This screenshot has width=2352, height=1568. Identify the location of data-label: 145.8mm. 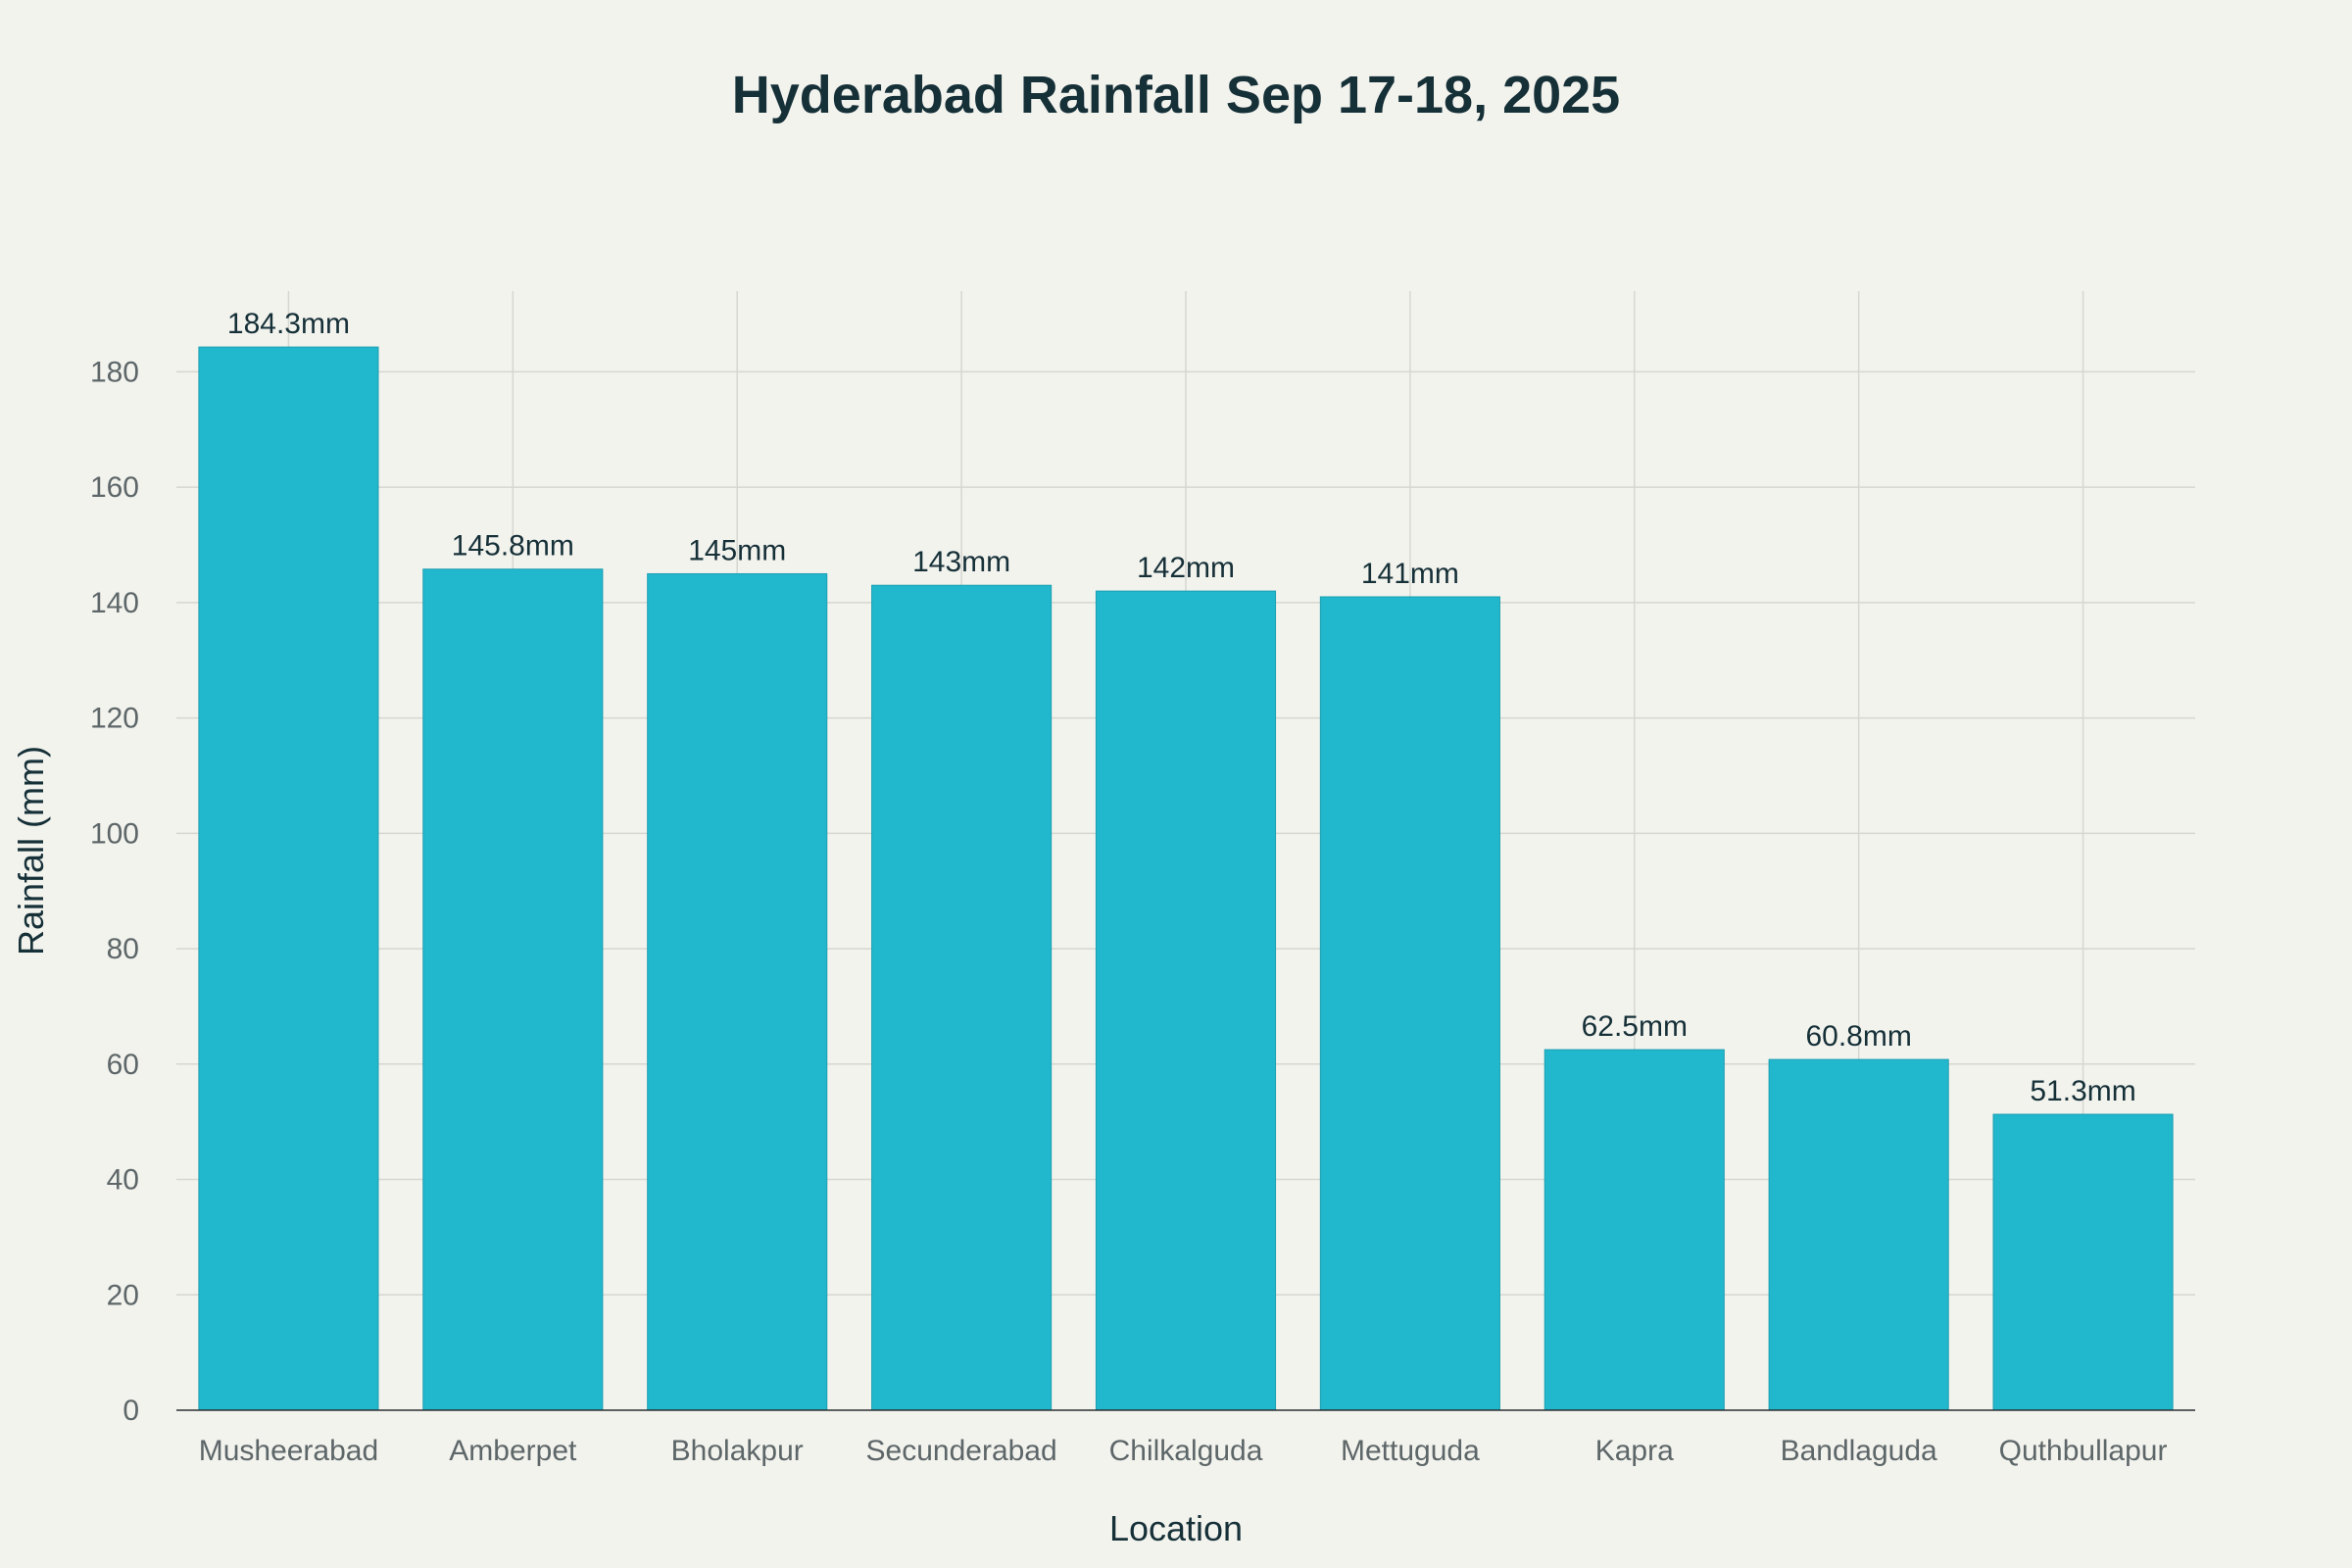
(513, 546).